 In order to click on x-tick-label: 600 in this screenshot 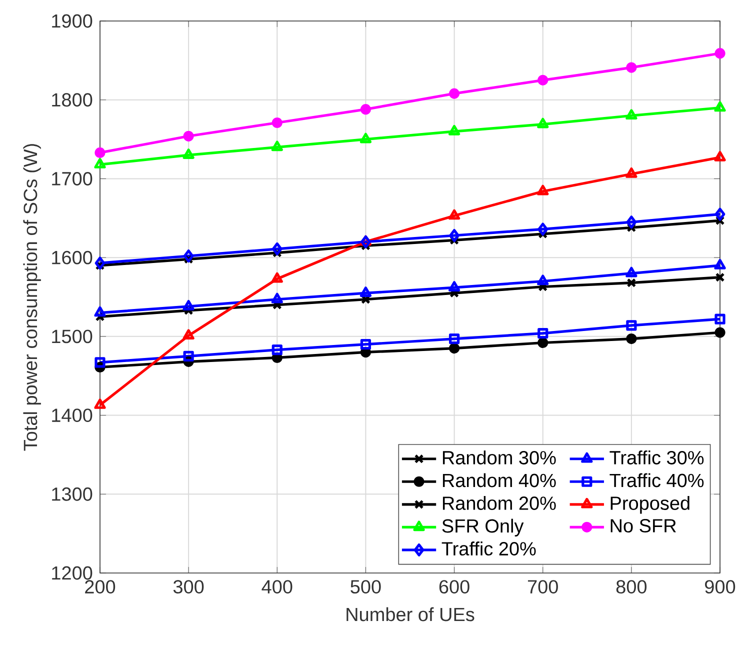, I will do `click(454, 587)`.